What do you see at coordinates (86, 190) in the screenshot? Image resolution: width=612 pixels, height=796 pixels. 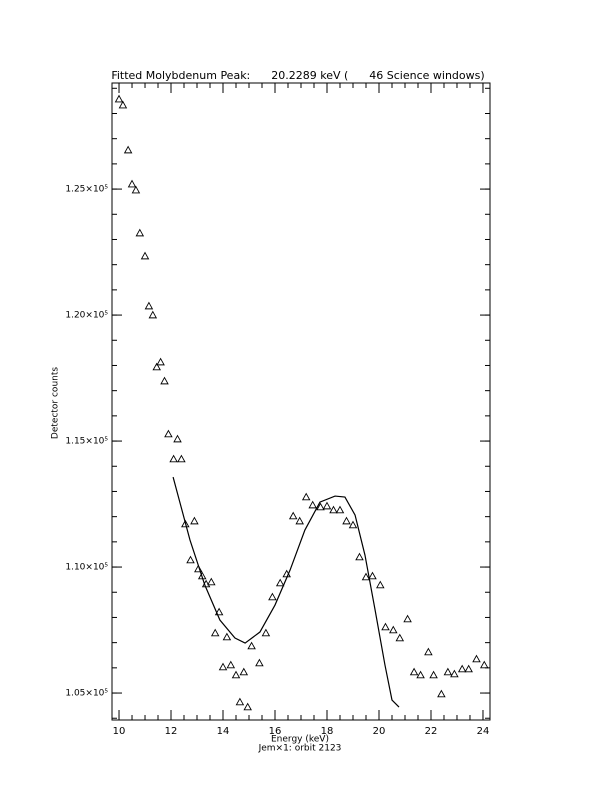 I see `y-tick-label: 1.25×10⁵` at bounding box center [86, 190].